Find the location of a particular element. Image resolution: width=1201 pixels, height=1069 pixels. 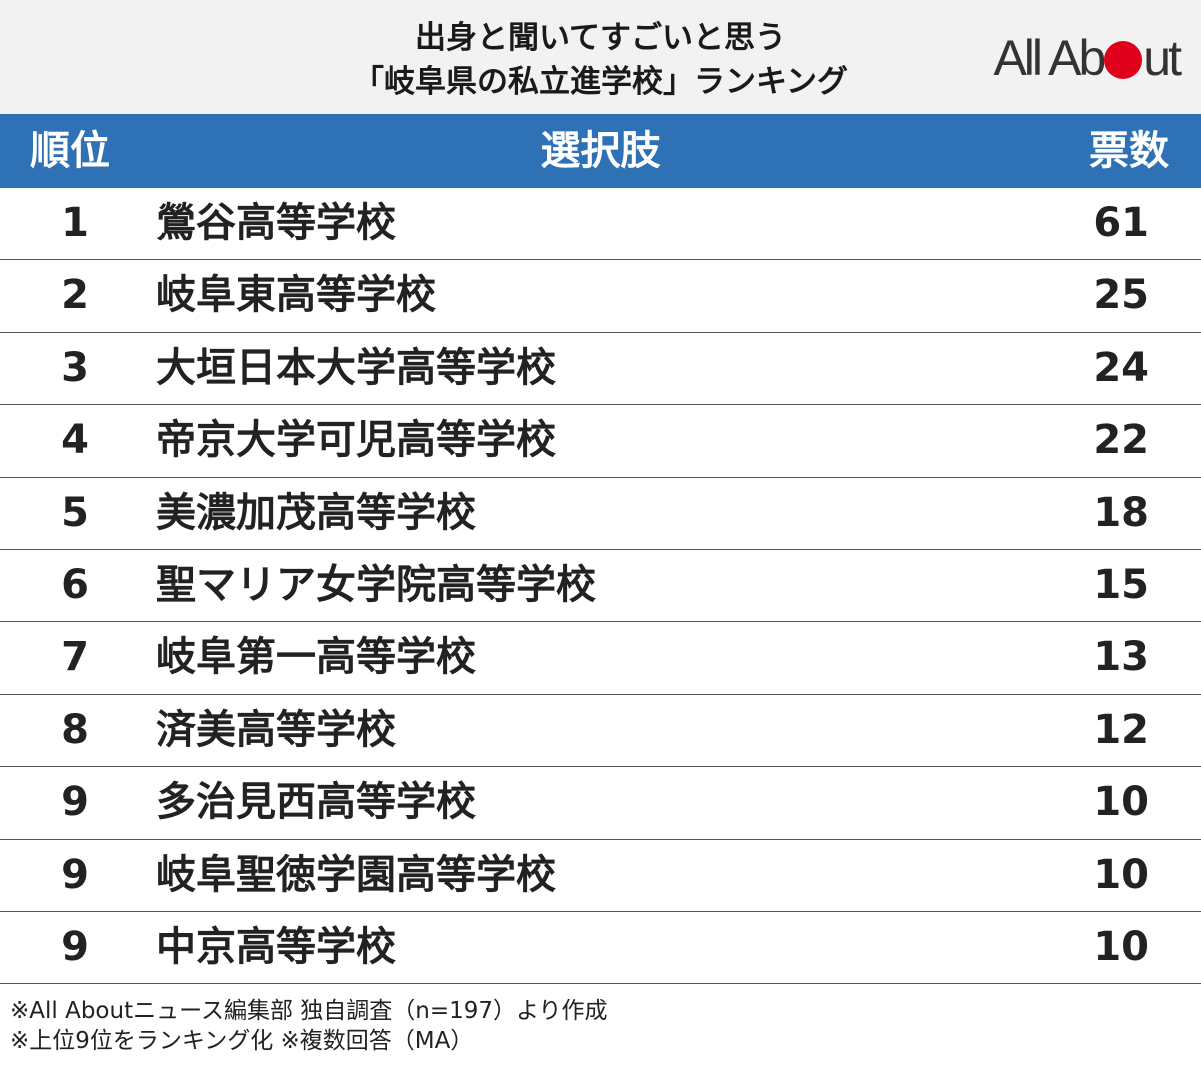

votes-cell: 24 is located at coordinates (1121, 367).